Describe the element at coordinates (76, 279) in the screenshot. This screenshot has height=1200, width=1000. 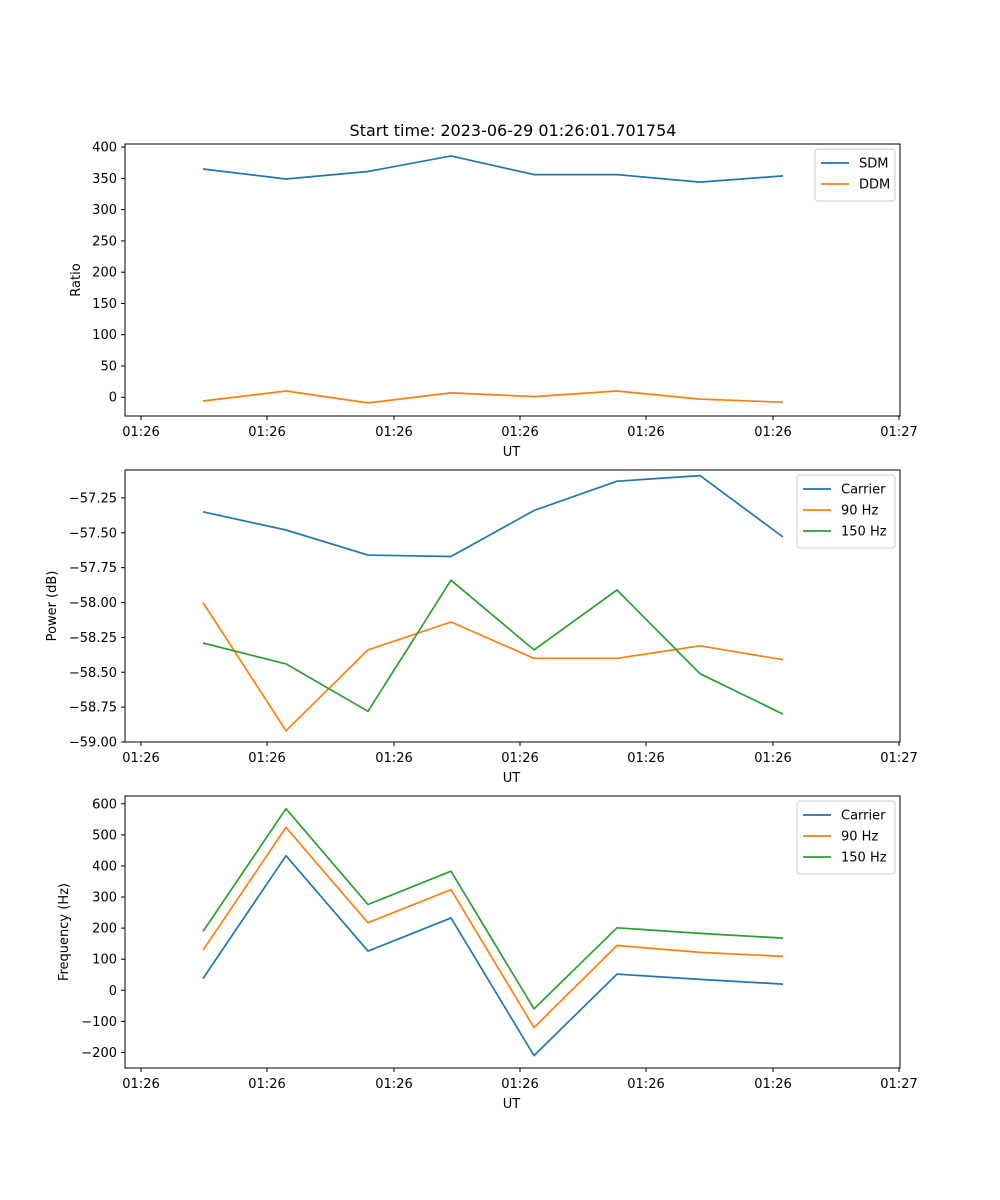
I see `y-axis-label: Ratio` at that location.